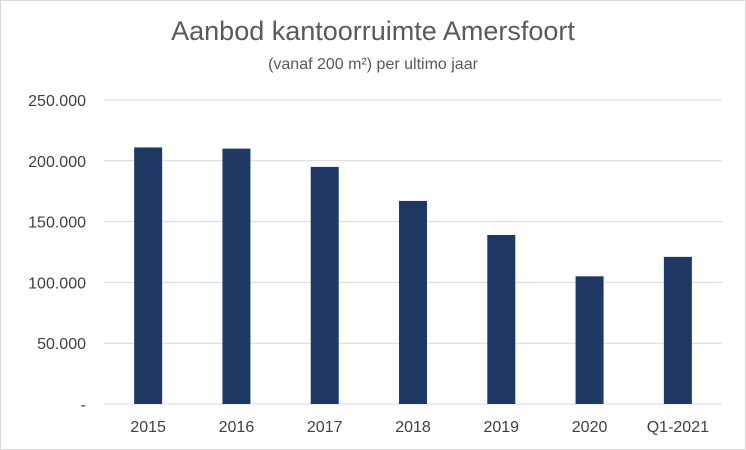  Describe the element at coordinates (324, 285) in the screenshot. I see `bar-2017` at that location.